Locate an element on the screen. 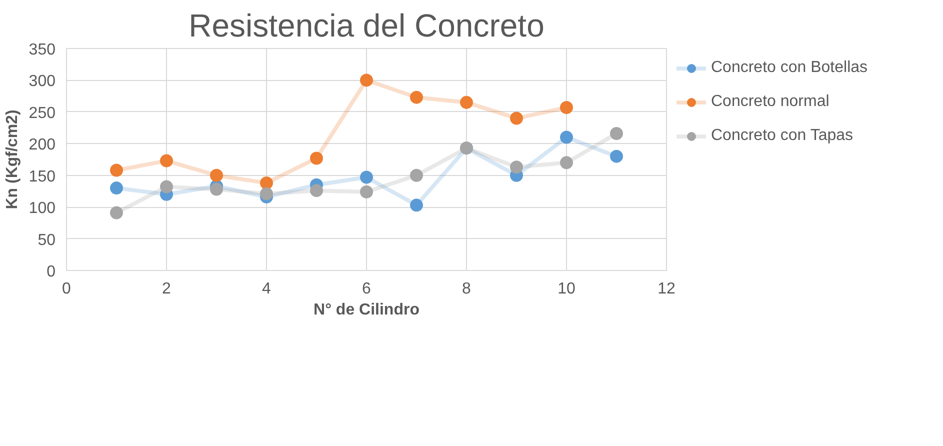  y-axis-title: Kn (Kgf/cm2) is located at coordinates (12, 160).